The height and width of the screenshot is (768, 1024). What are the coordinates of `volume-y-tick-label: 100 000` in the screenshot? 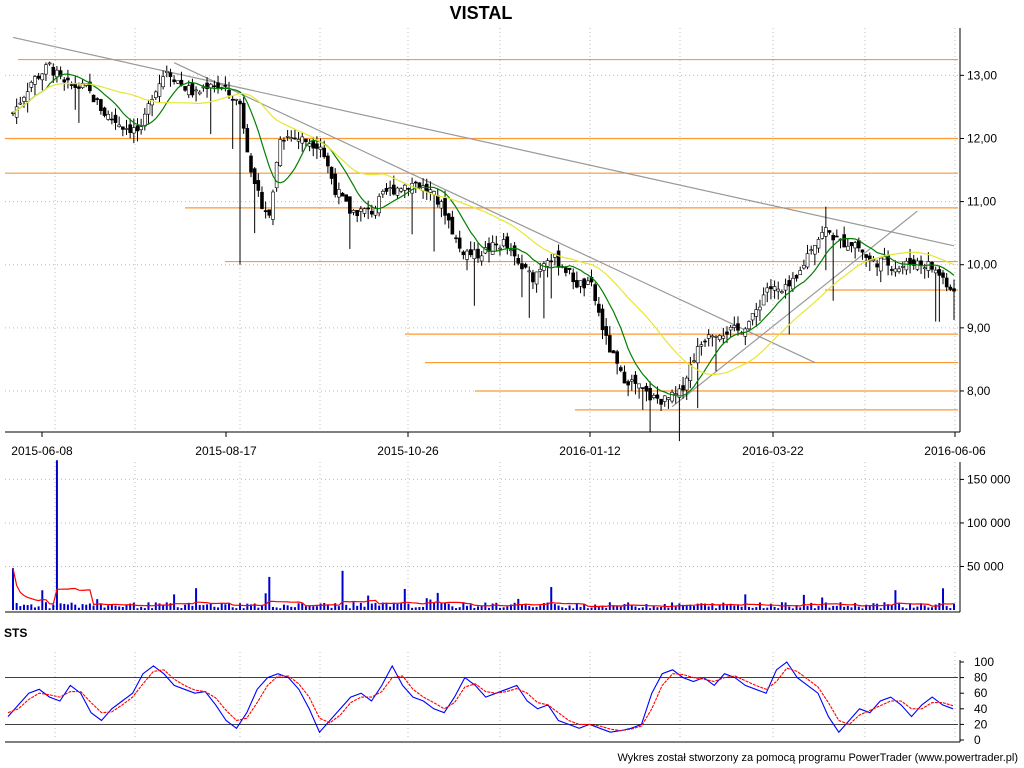 It's located at (989, 523).